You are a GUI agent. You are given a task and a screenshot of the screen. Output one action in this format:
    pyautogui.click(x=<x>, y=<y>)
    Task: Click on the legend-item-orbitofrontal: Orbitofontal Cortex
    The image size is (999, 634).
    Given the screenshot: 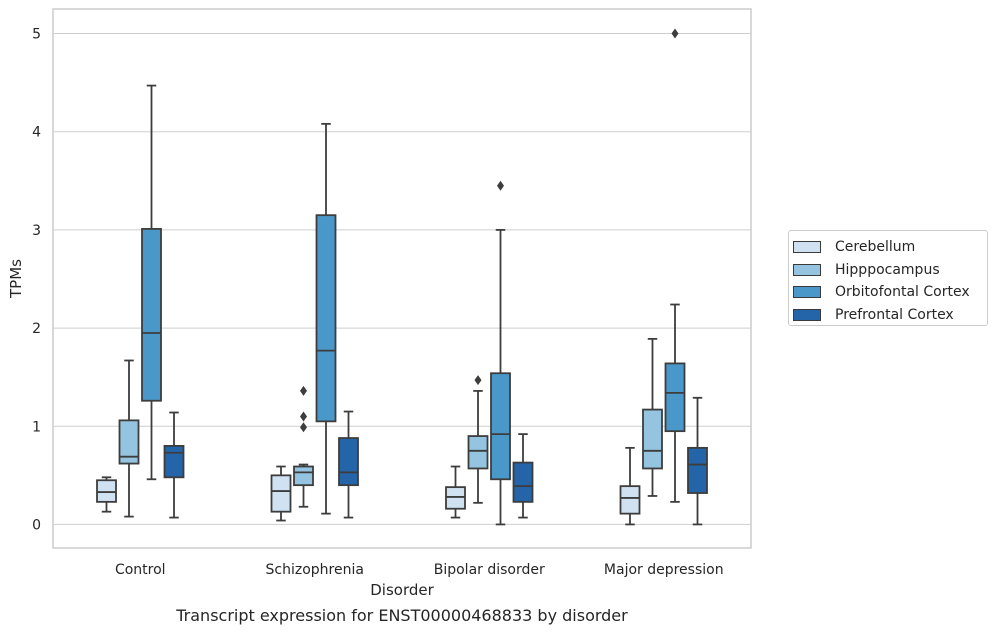 What is the action you would take?
    pyautogui.click(x=890, y=292)
    